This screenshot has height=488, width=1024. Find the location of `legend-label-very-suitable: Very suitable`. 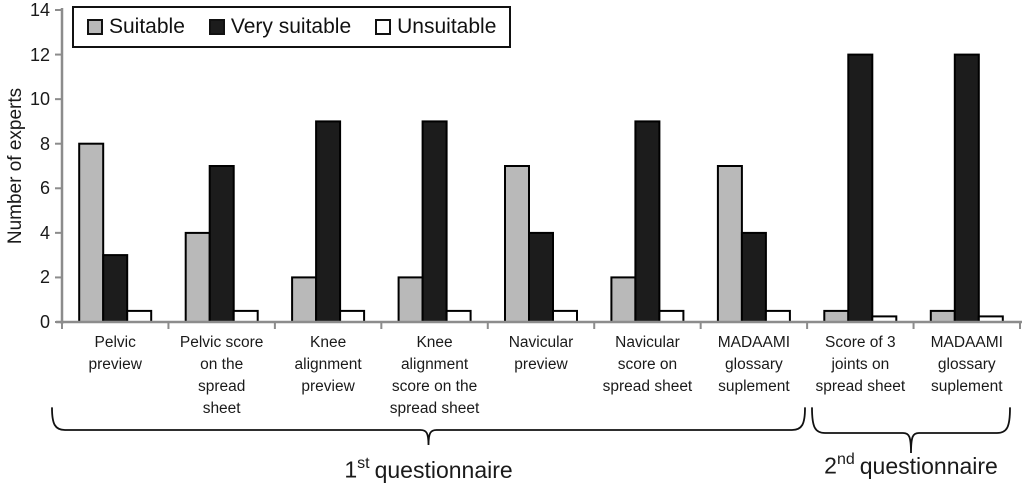

legend-label-very-suitable: Very suitable is located at coordinates (291, 26).